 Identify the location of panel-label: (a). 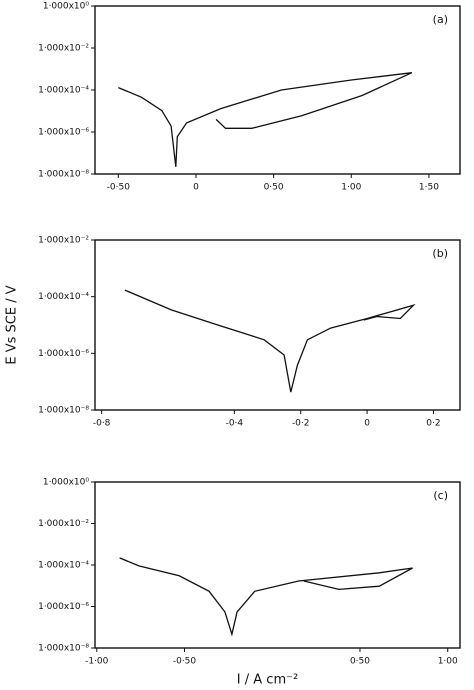
(440, 19).